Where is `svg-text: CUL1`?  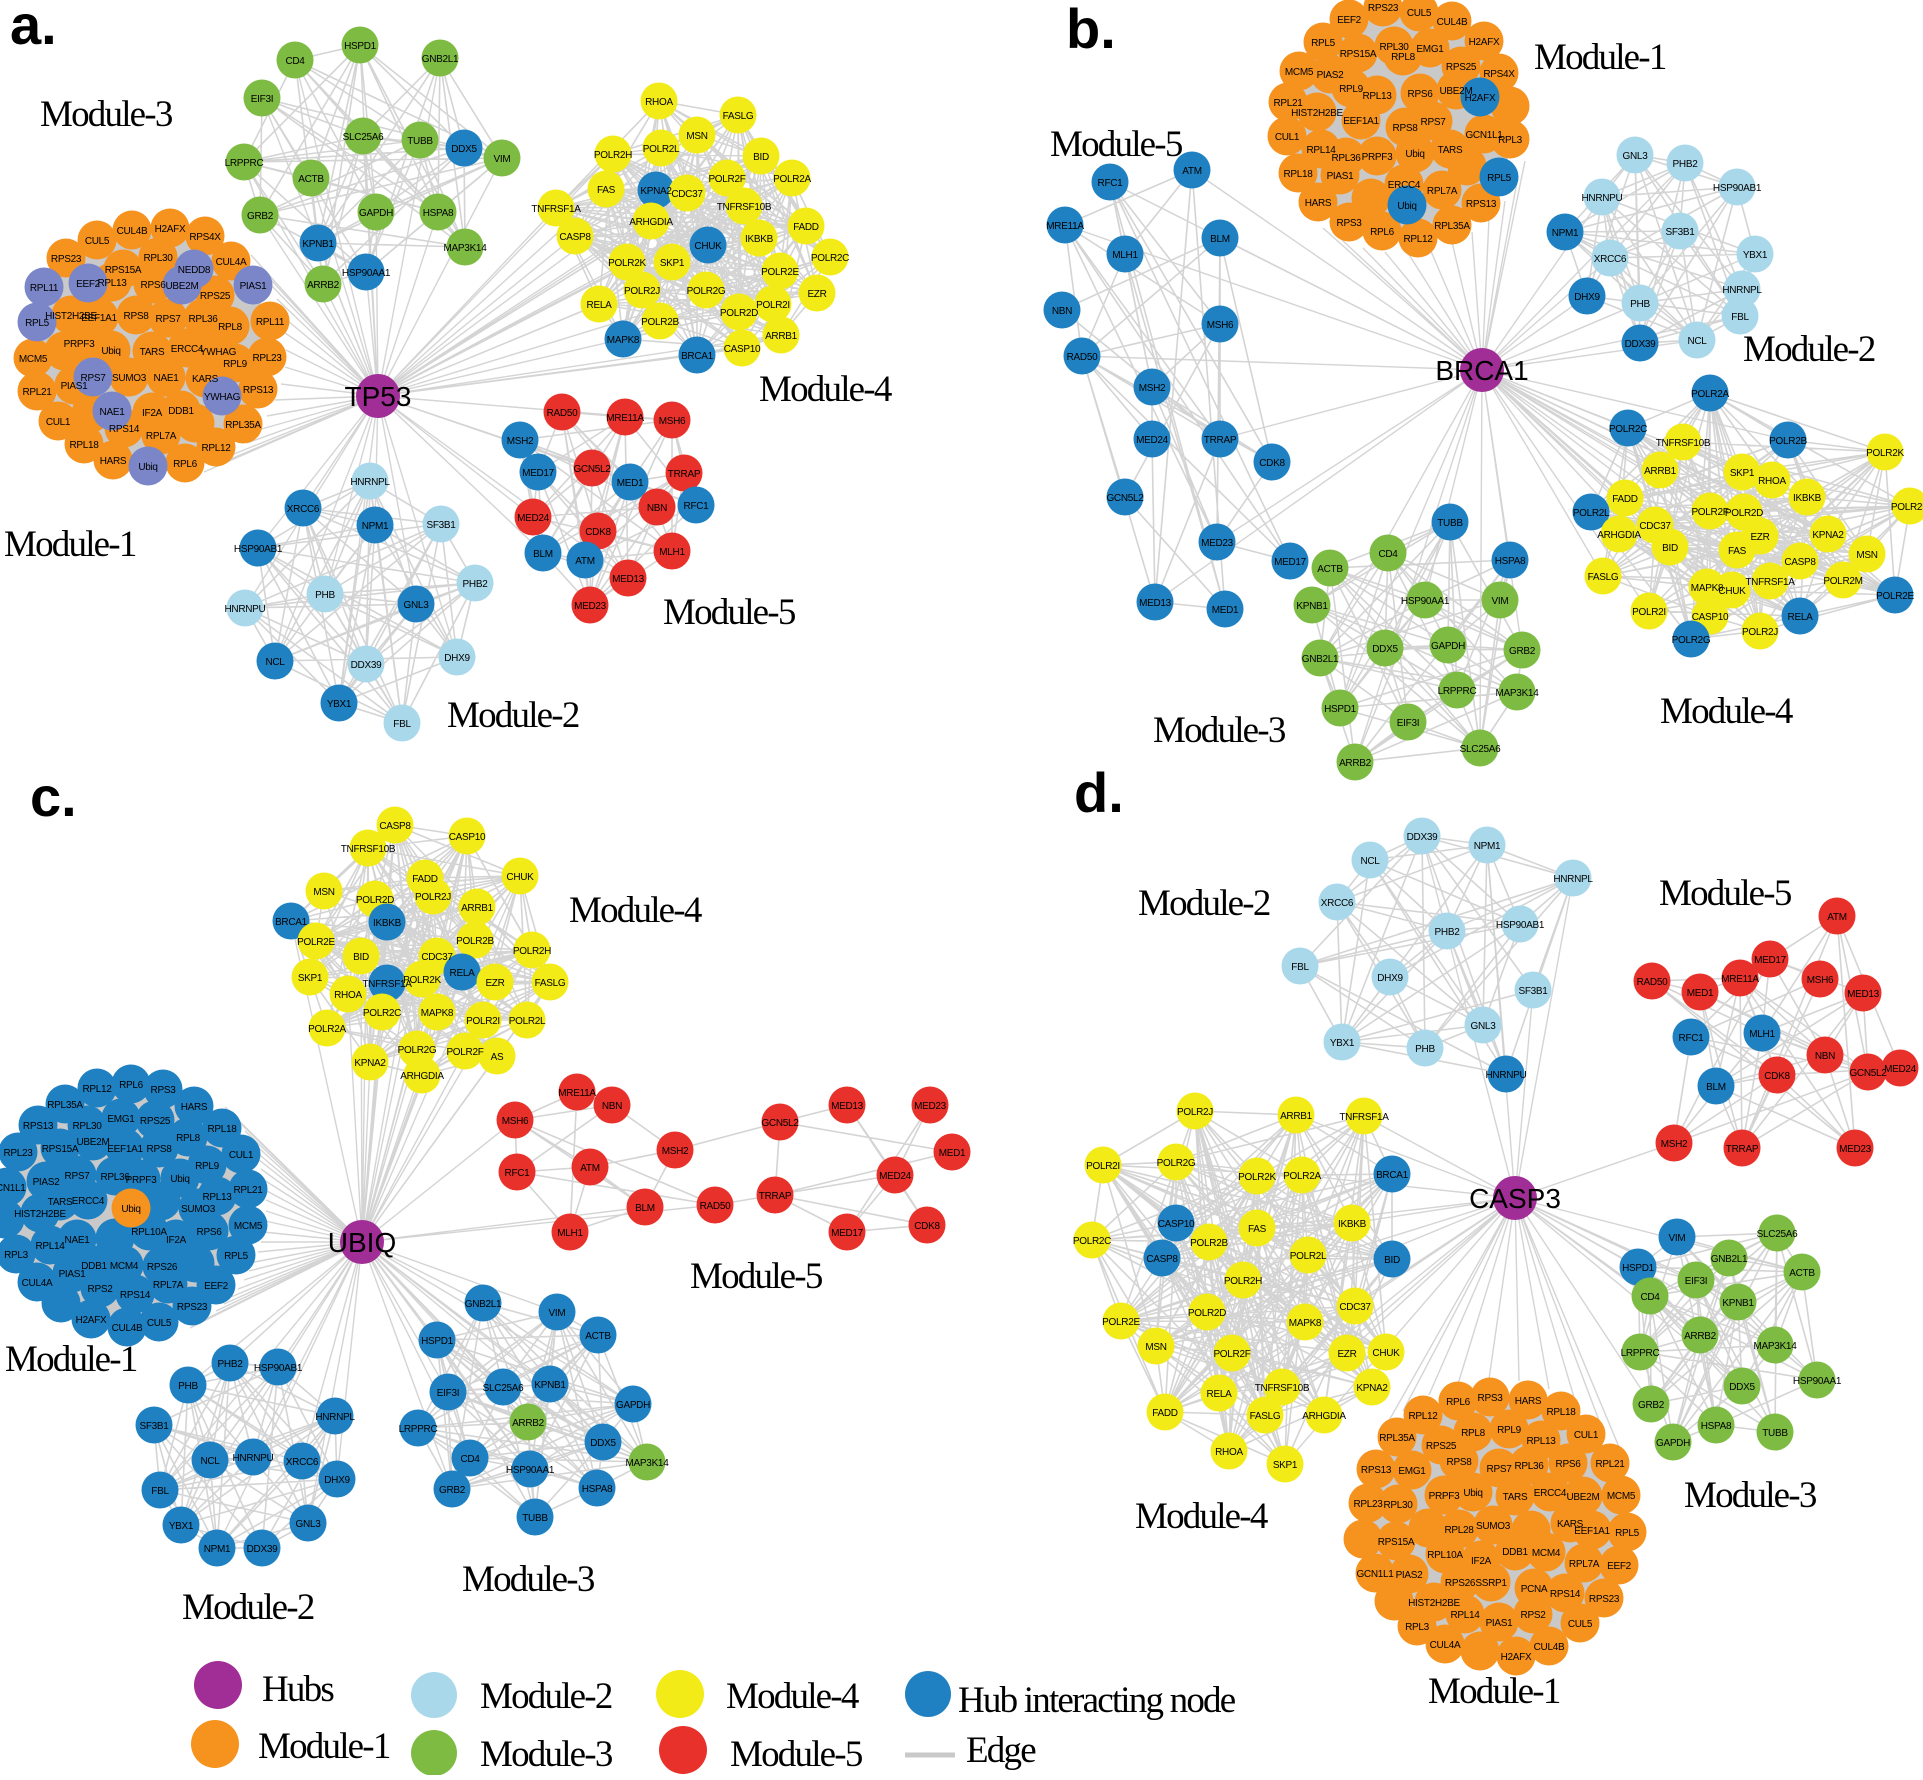 svg-text: CUL1 is located at coordinates (58, 422).